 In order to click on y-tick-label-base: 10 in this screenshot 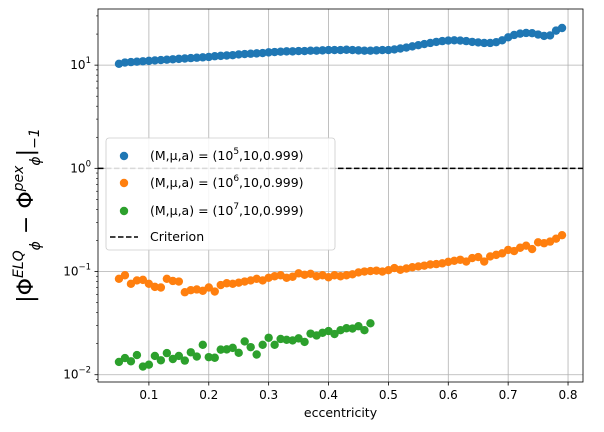, I will do `click(77, 168)`.